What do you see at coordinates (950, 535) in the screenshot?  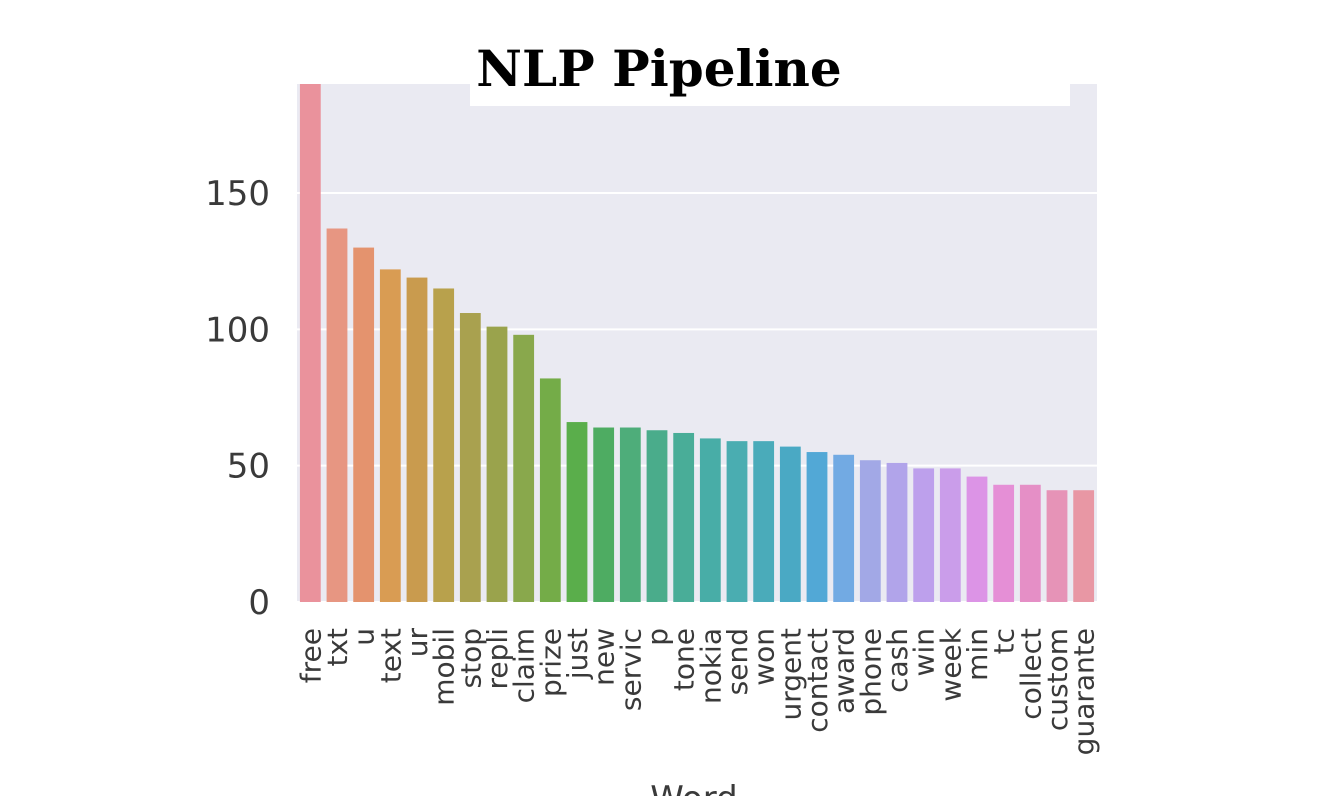 I see `bar-week` at bounding box center [950, 535].